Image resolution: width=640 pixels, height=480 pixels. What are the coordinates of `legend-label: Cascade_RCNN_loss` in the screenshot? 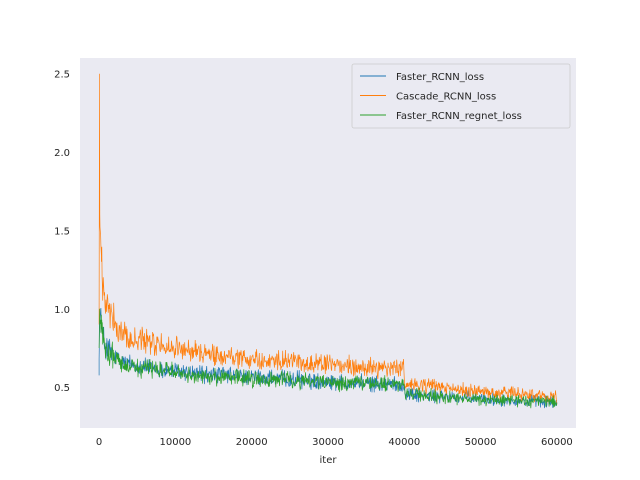 It's located at (446, 97).